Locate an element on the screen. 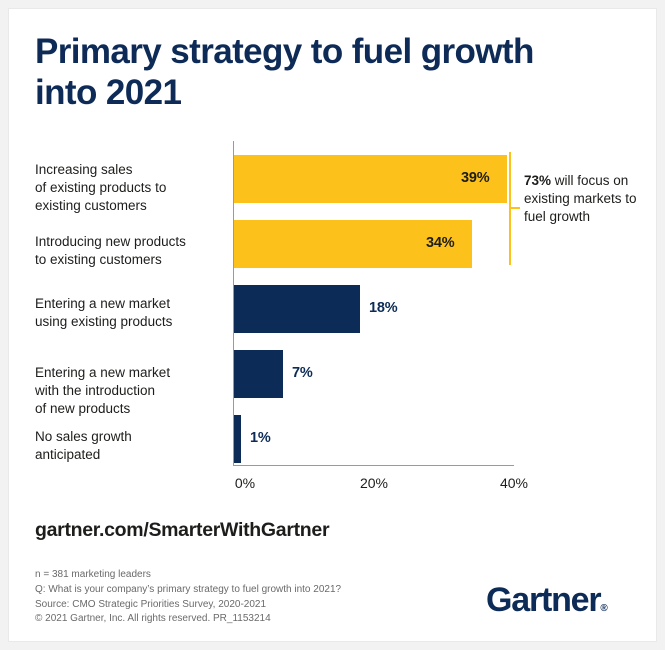 The height and width of the screenshot is (650, 665). category-label-line: anticipated is located at coordinates (68, 454).